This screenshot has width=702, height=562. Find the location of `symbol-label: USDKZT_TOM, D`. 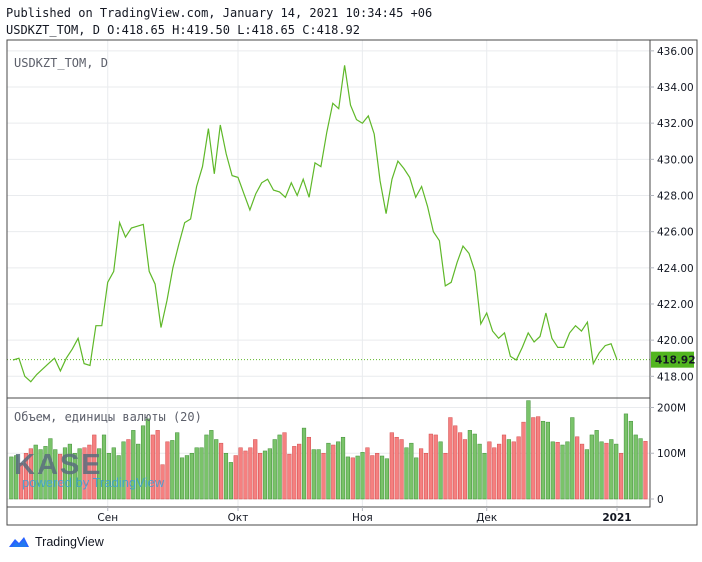

symbol-label: USDKZT_TOM, D is located at coordinates (61, 63).